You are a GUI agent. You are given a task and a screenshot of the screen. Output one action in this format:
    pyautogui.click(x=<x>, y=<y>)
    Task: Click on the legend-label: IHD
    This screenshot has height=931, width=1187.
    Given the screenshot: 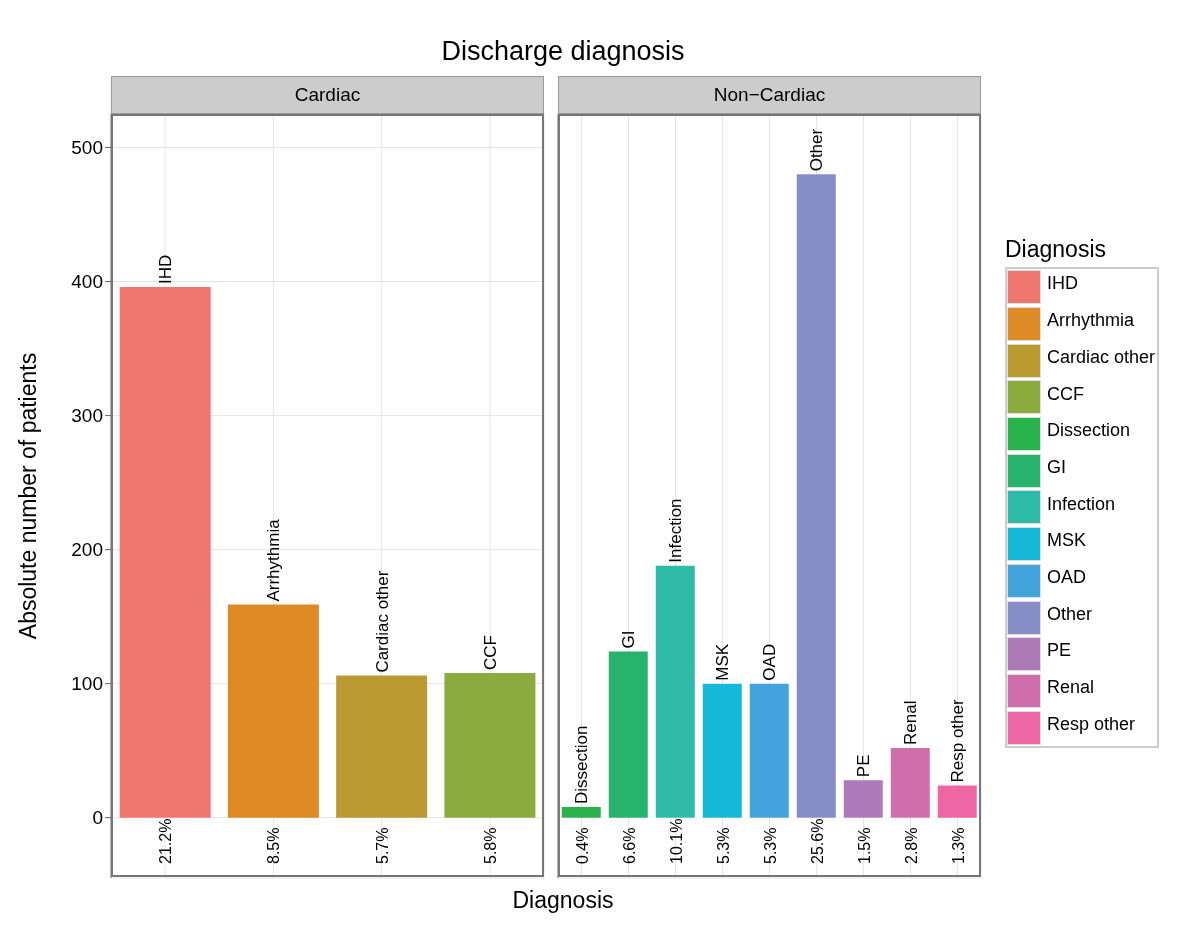 What is the action you would take?
    pyautogui.click(x=1063, y=284)
    